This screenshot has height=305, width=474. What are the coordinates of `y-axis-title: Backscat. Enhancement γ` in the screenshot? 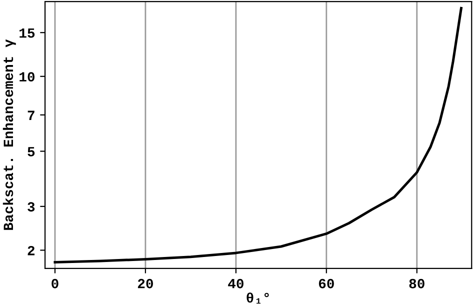 It's located at (9, 134).